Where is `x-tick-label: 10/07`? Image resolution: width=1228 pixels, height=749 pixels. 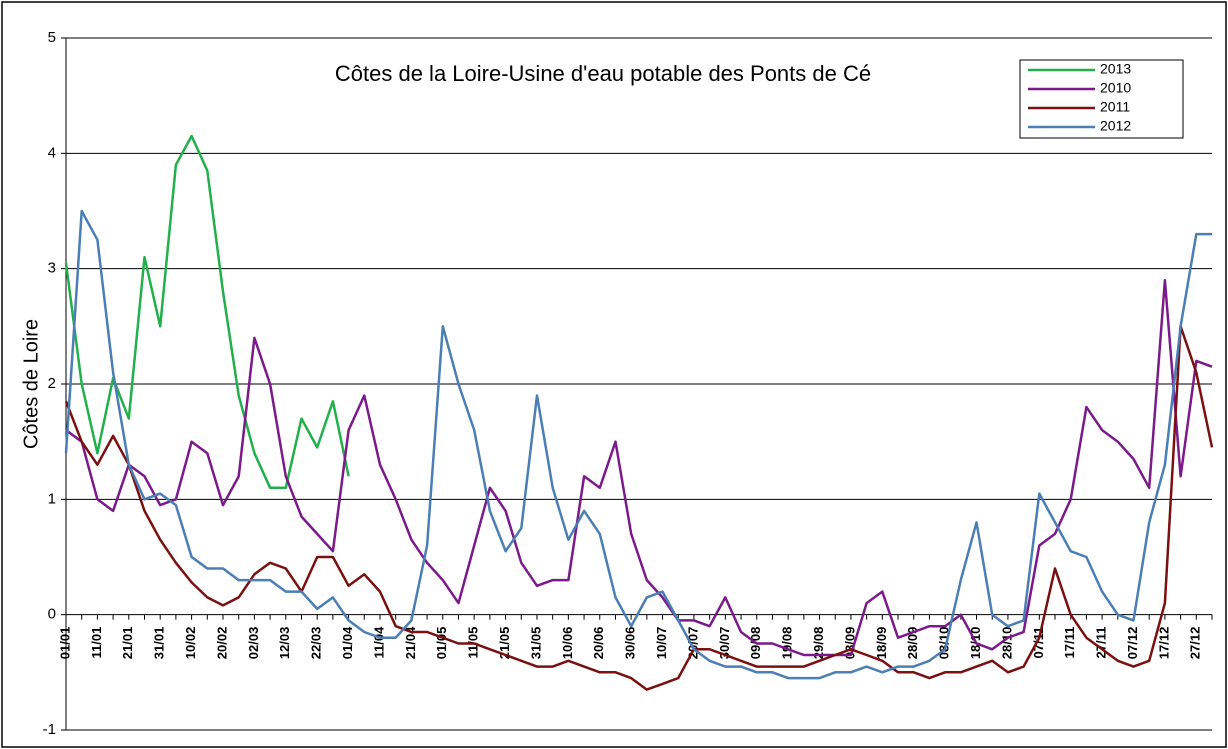 x-tick-label: 10/07 is located at coordinates (661, 643).